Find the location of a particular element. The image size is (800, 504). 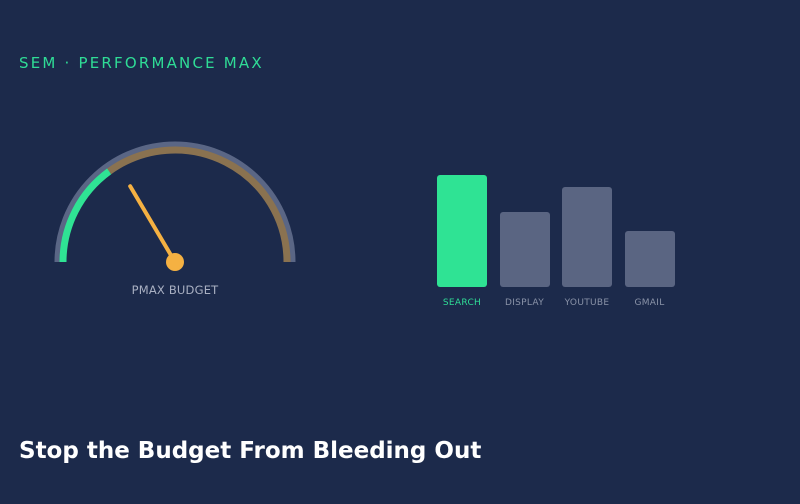

gauge-amber-arc is located at coordinates (199, 204).